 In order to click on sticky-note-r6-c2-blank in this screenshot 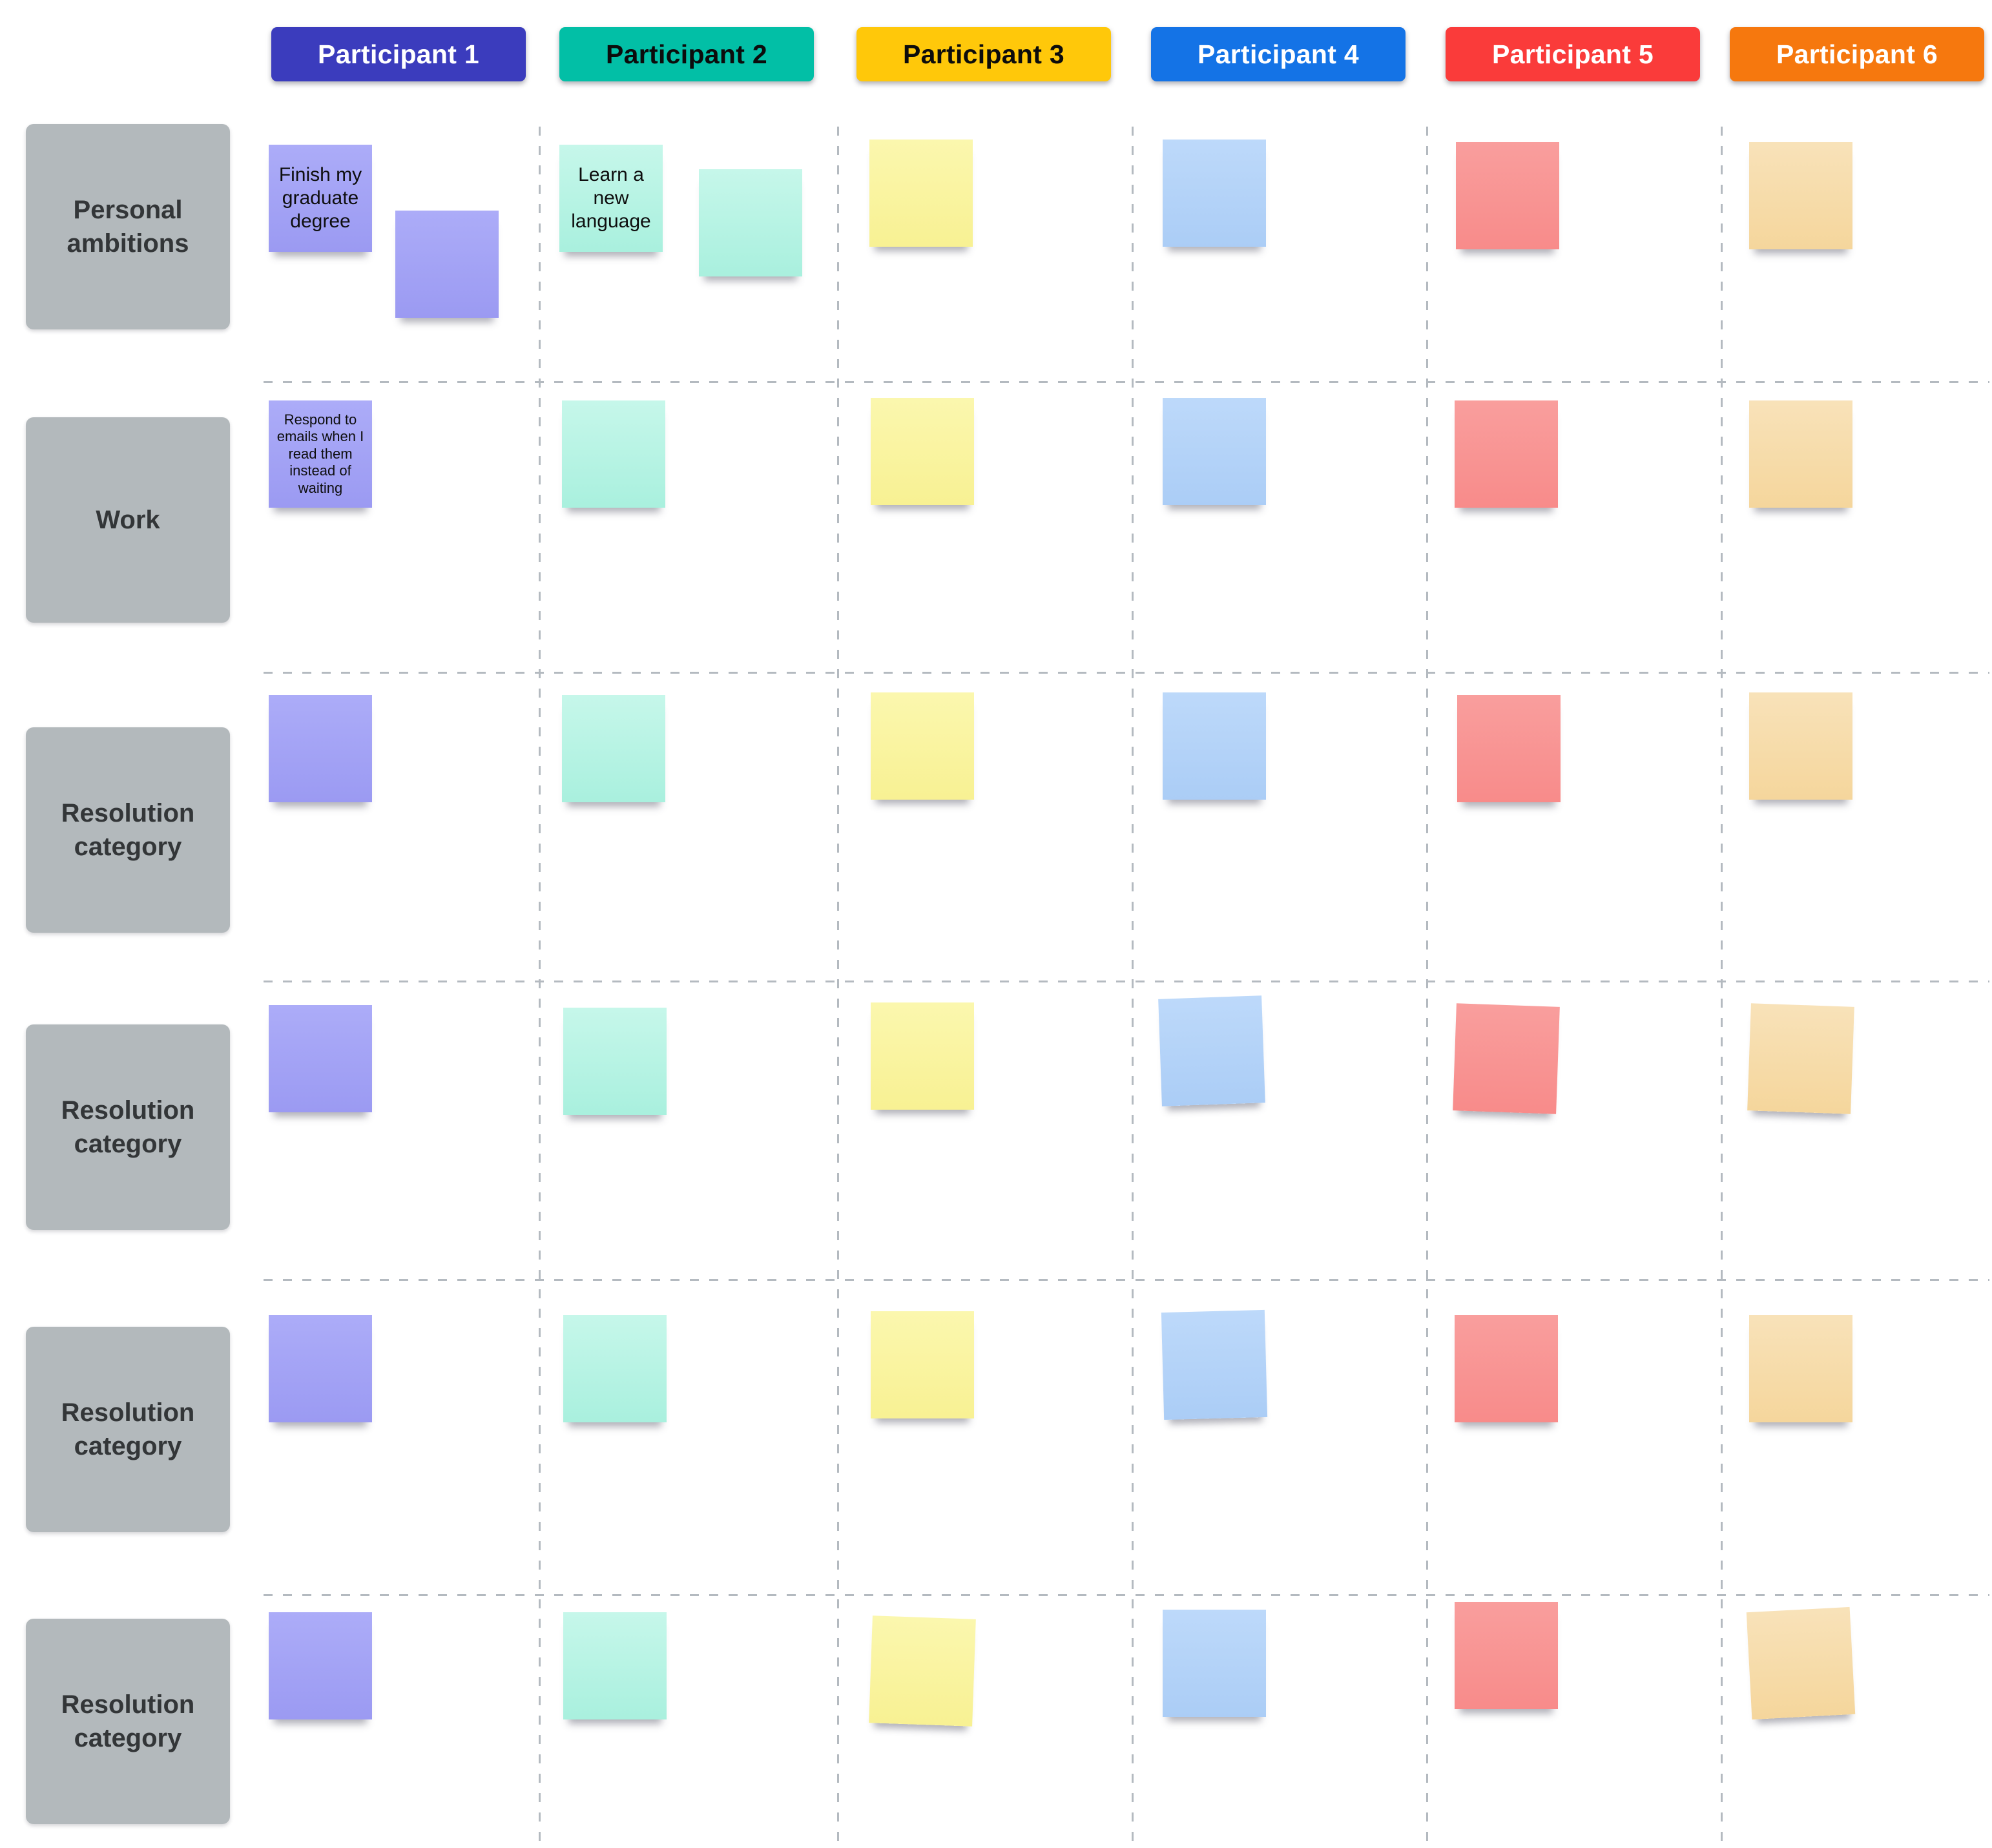, I will do `click(615, 1665)`.